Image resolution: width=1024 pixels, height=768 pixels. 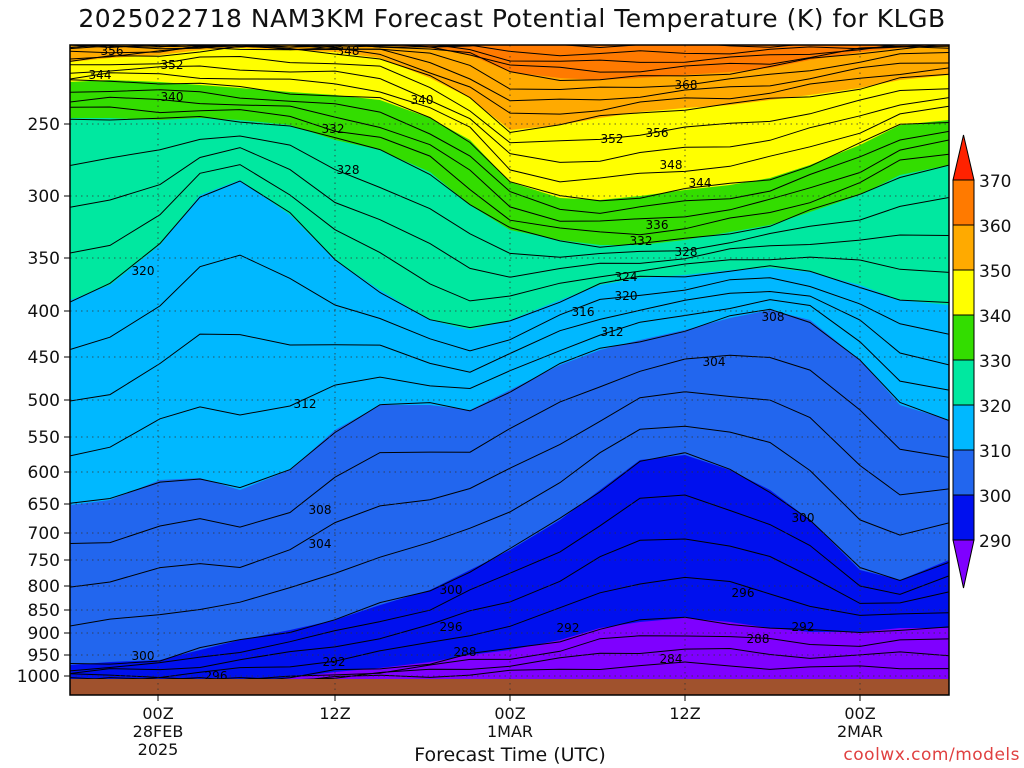 I want to click on colorbar: 290 300 310 320 330 340 350 360 370, so click(x=981, y=361).